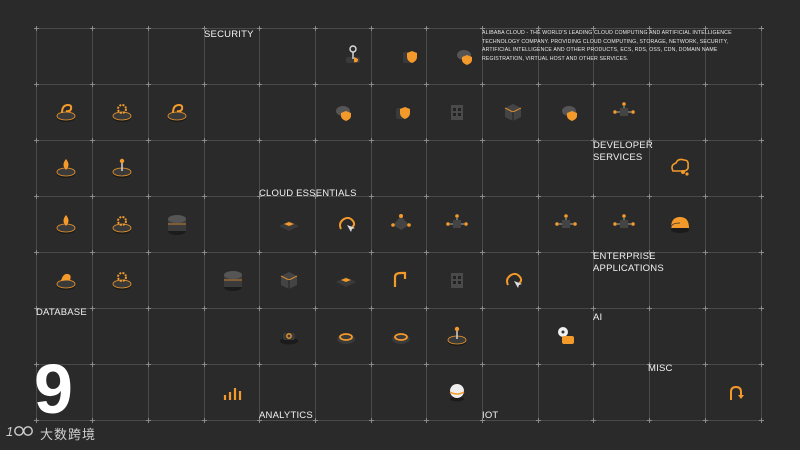  What do you see at coordinates (598, 317) in the screenshot?
I see `category-label-ai: AI` at bounding box center [598, 317].